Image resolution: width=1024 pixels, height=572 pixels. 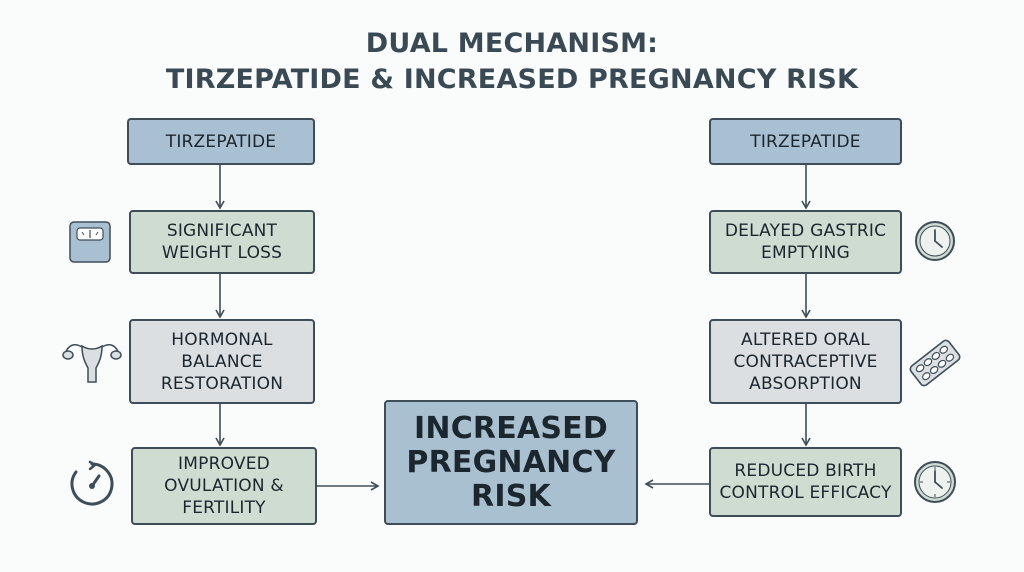 I want to click on left-hormonal-balance-label: HORMONAL BALANCE RESTORATION, so click(x=222, y=361).